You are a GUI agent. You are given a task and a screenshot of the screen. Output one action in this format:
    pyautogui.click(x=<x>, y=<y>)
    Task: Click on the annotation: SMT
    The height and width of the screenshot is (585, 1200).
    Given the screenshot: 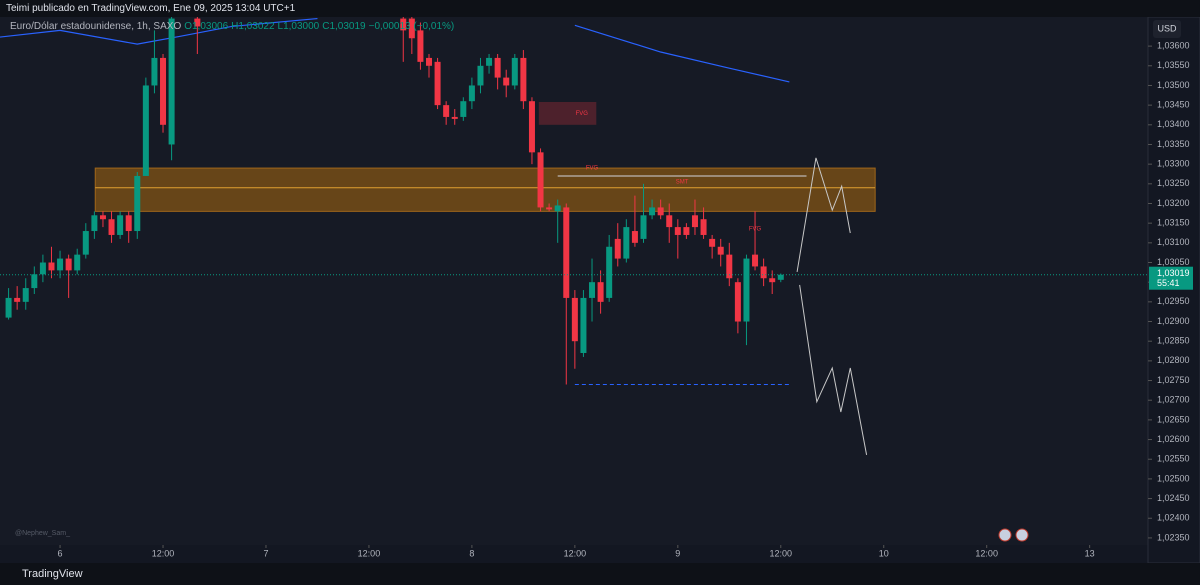 What is the action you would take?
    pyautogui.click(x=682, y=182)
    